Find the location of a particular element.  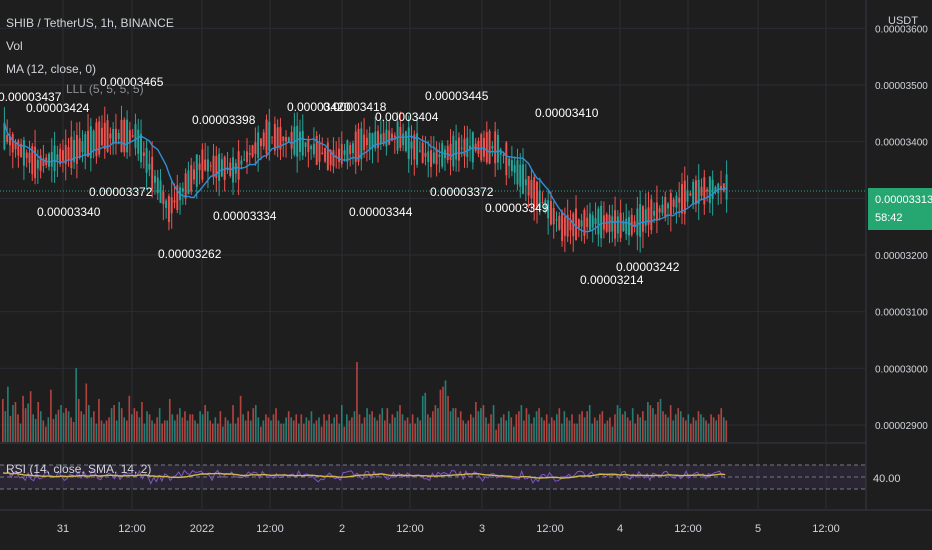

time-tick-label: 12:00 is located at coordinates (688, 529).